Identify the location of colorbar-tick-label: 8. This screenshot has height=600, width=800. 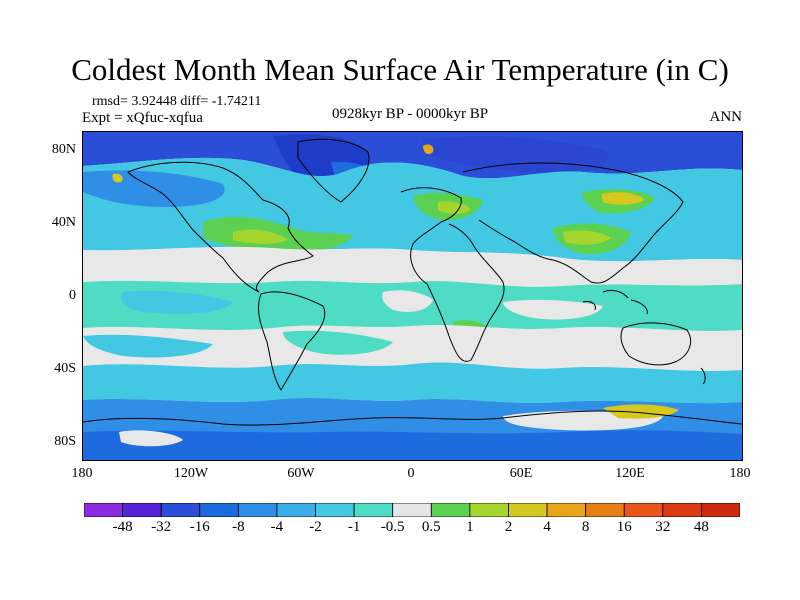
(585, 527).